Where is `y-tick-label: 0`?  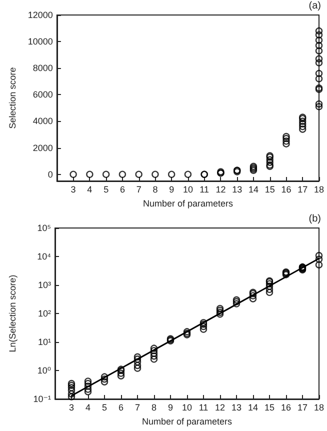
y-tick-label: 0 is located at coordinates (50, 174).